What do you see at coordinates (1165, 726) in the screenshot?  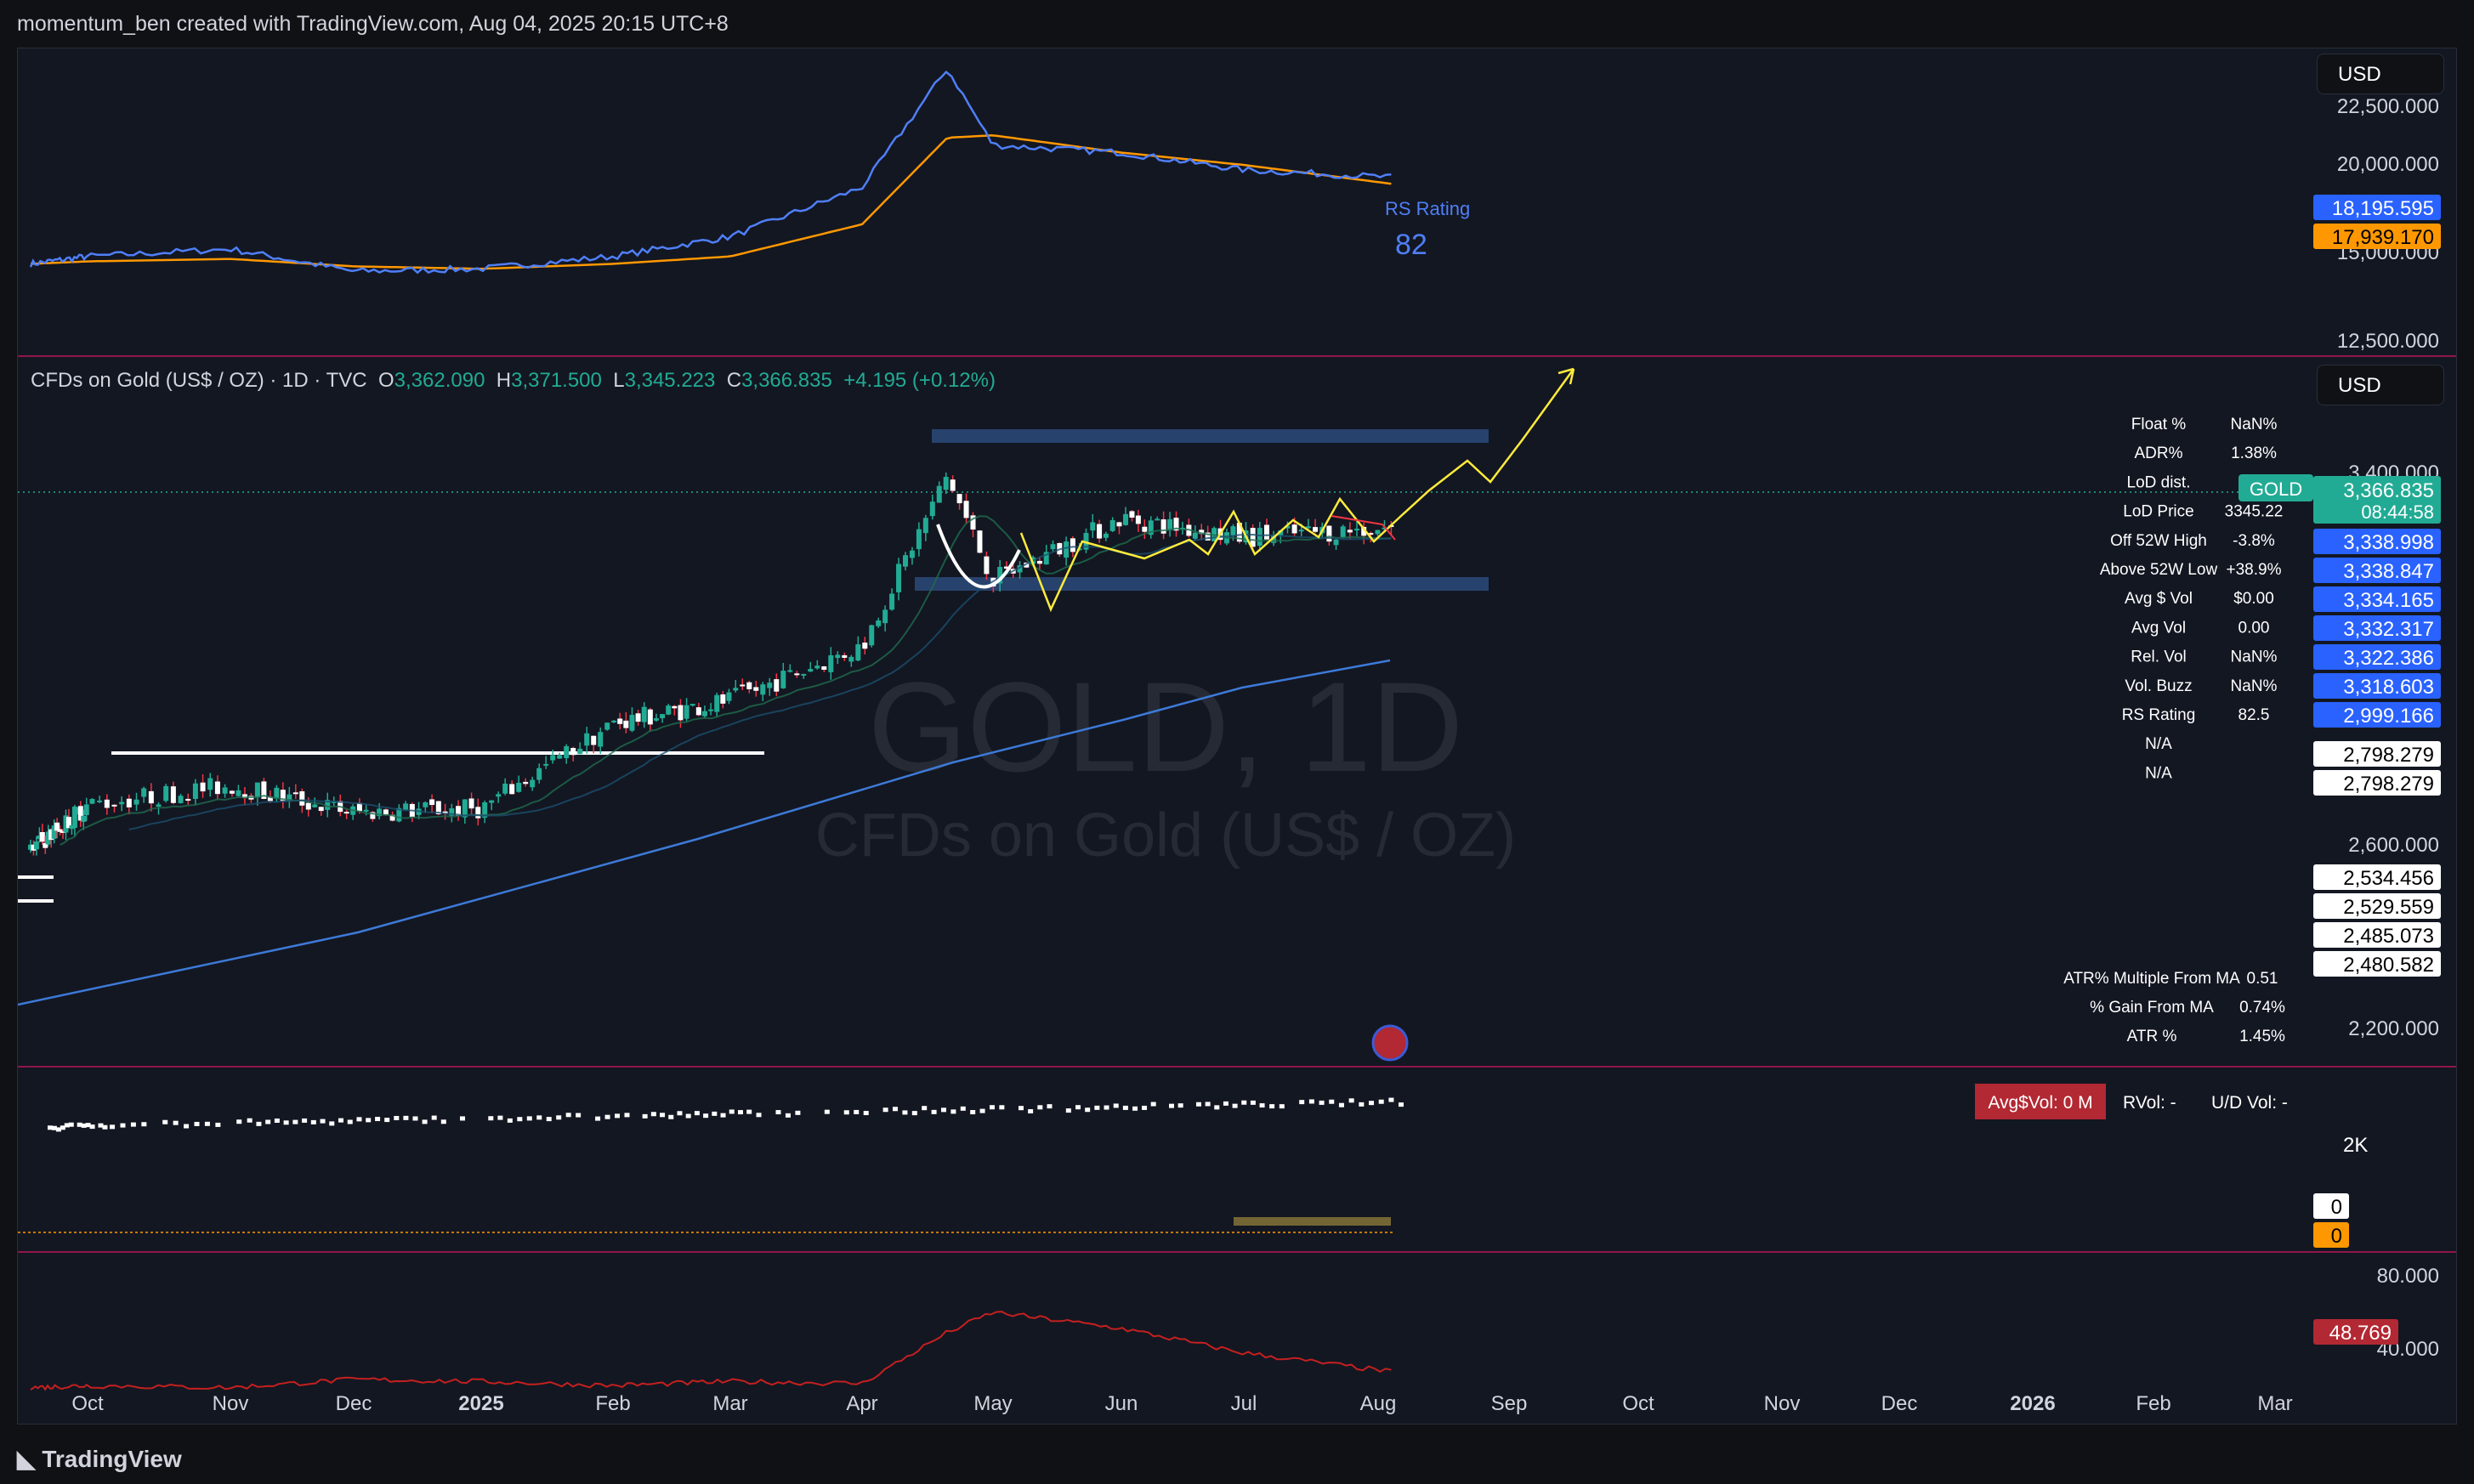 I see `watermark-ticker: GOLD, 1D` at bounding box center [1165, 726].